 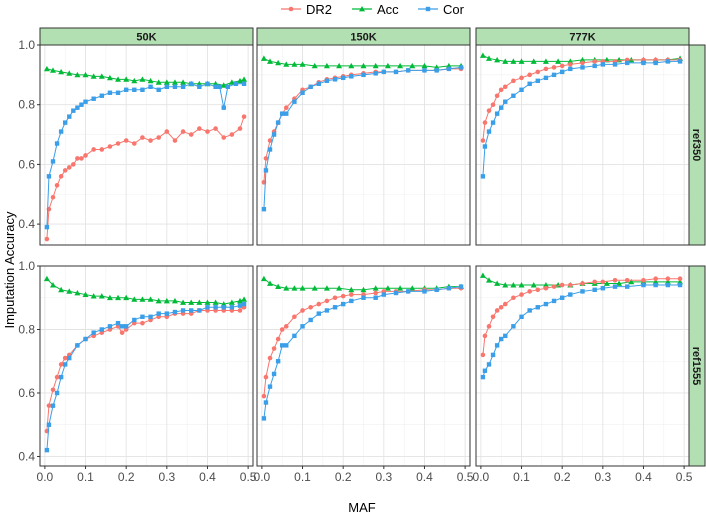 I want to click on y-tick-label: 1.0, so click(x=26, y=266).